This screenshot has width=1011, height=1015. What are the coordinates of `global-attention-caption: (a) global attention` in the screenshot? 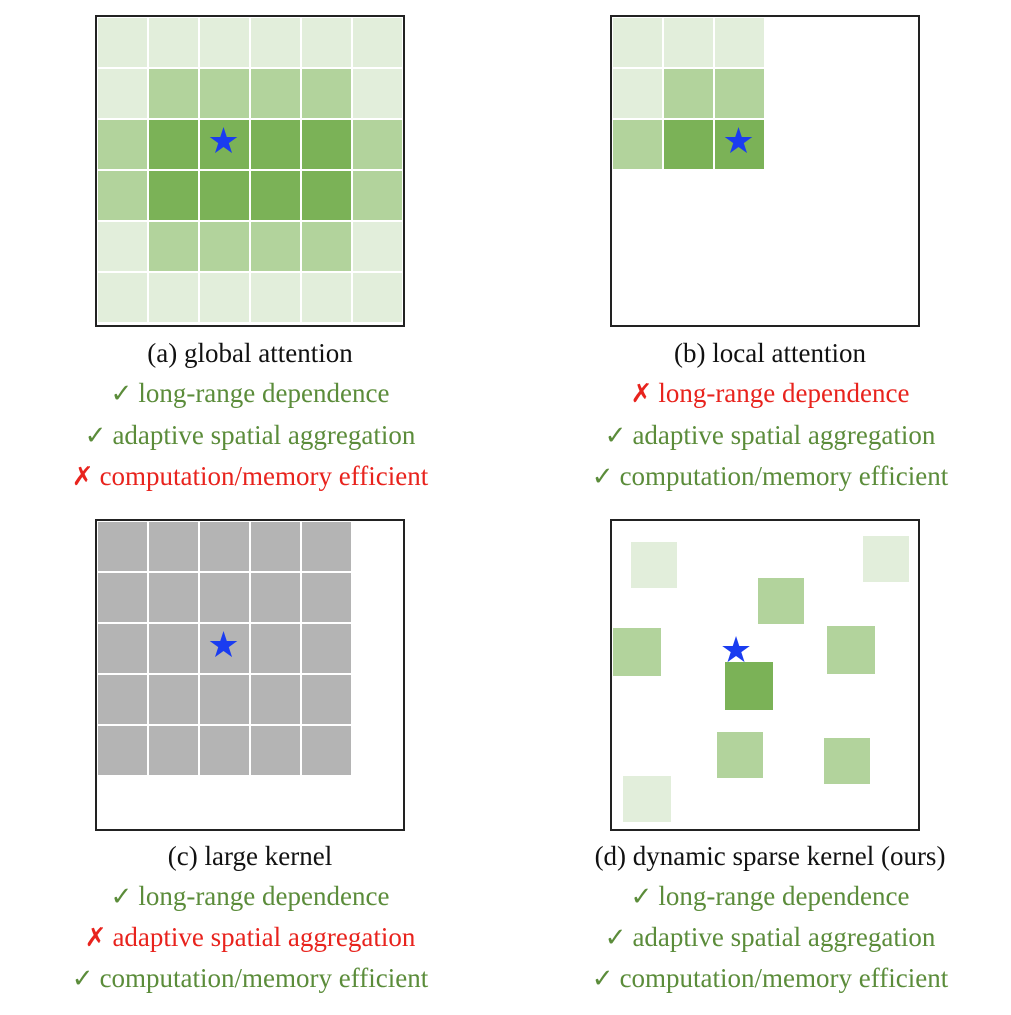 It's located at (250, 353).